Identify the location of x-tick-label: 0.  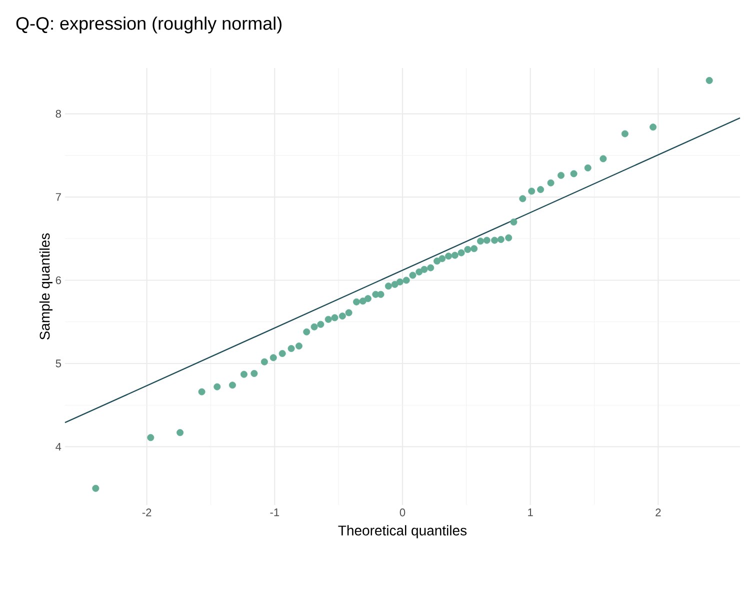
(403, 512).